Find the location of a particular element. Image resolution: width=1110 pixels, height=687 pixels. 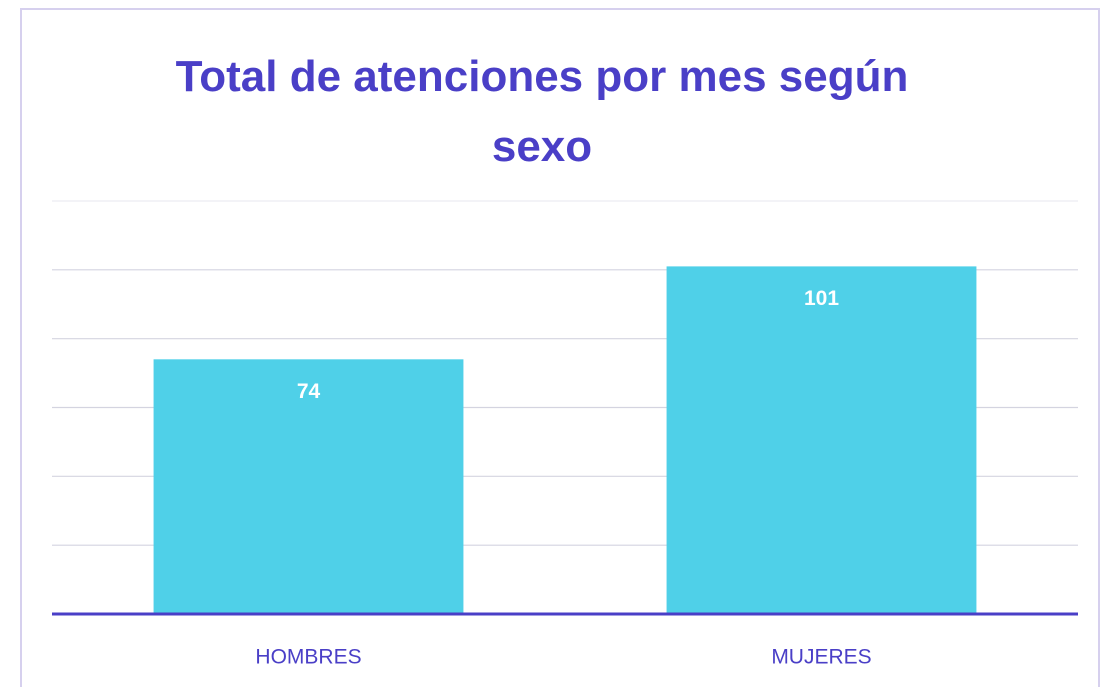

x-tick-label: HOMBRES is located at coordinates (308, 657).